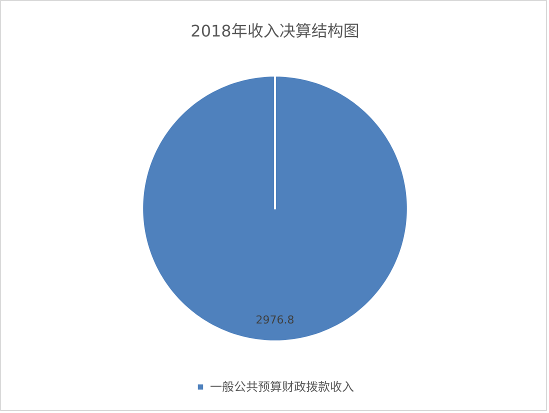 Image resolution: width=549 pixels, height=413 pixels. What do you see at coordinates (275, 31) in the screenshot?
I see `chart-title: 2018年收入决算结构图` at bounding box center [275, 31].